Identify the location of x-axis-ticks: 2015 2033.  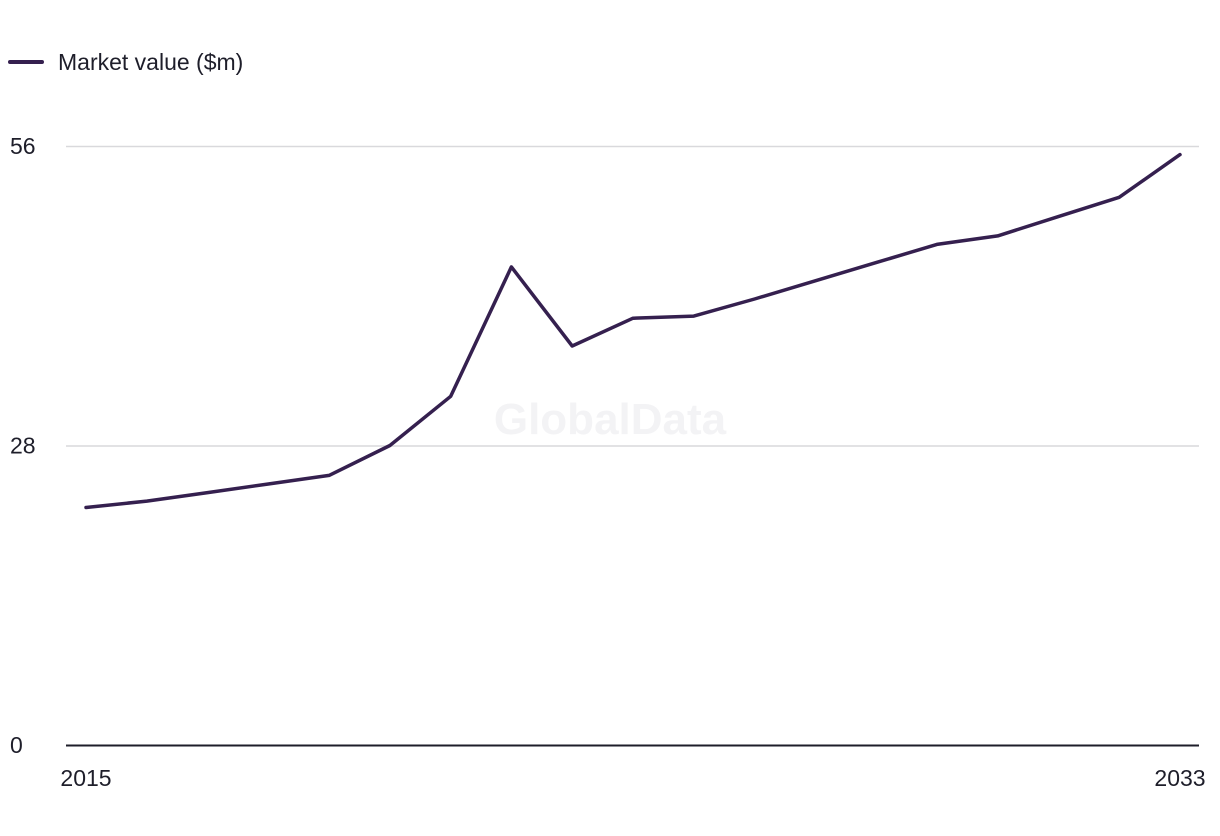
(632, 778).